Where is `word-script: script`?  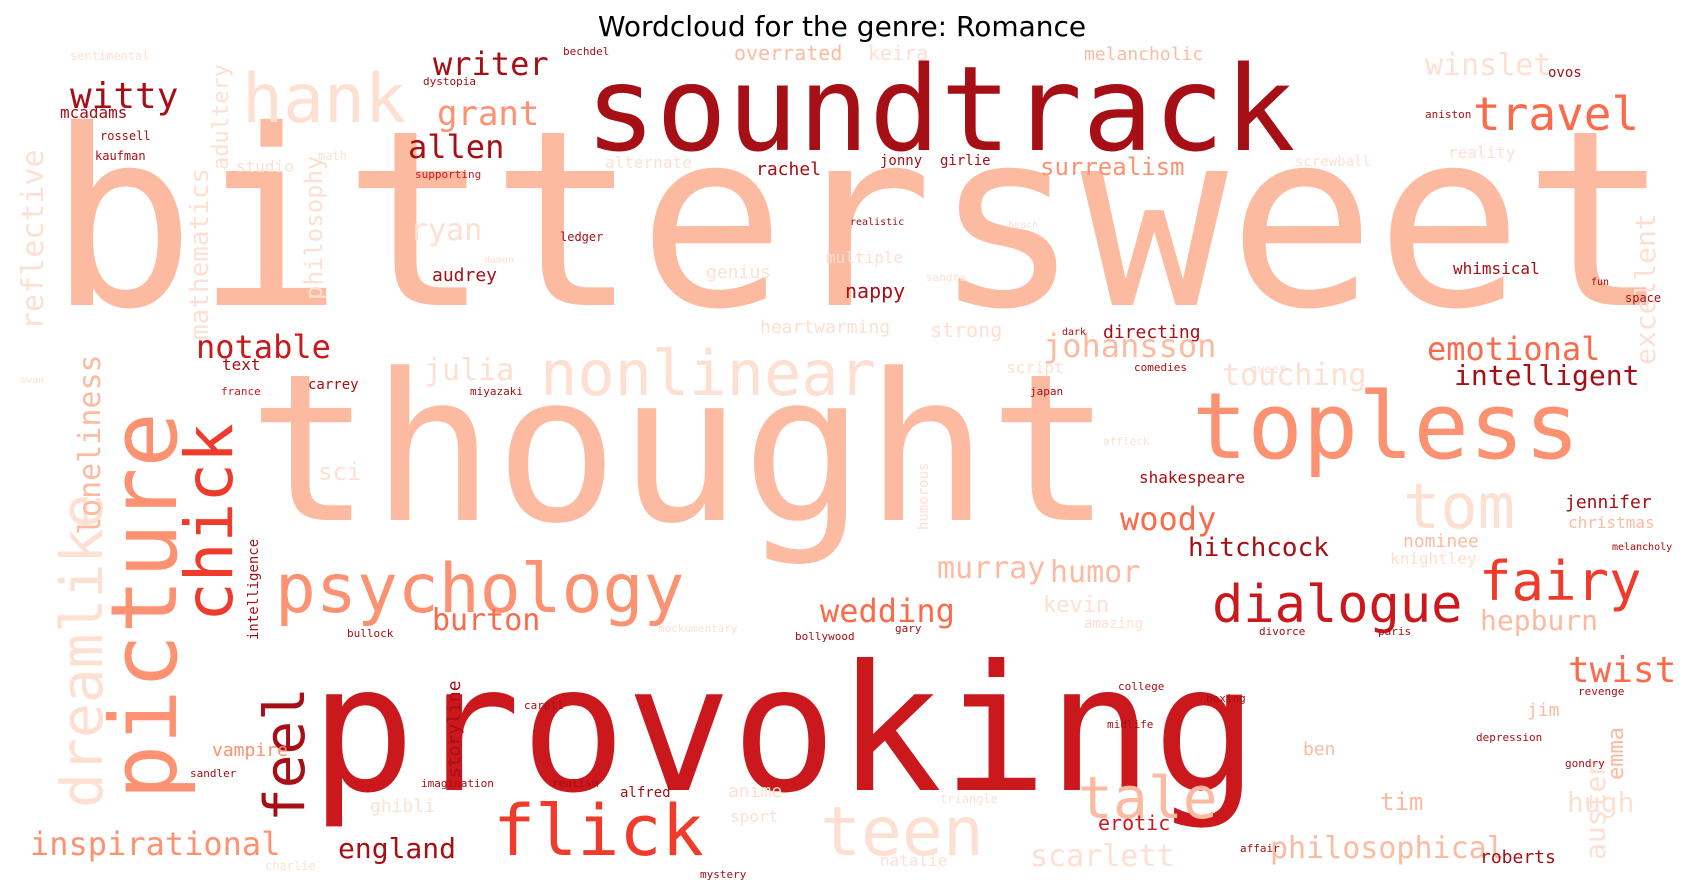 word-script: script is located at coordinates (1035, 367).